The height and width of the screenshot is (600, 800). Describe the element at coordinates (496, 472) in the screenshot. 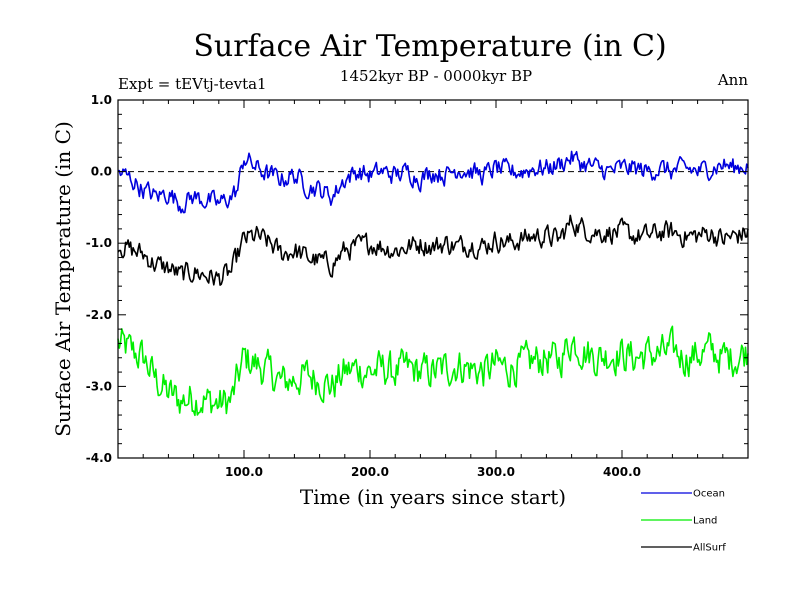

I see `x-tick-label: 300.0` at that location.